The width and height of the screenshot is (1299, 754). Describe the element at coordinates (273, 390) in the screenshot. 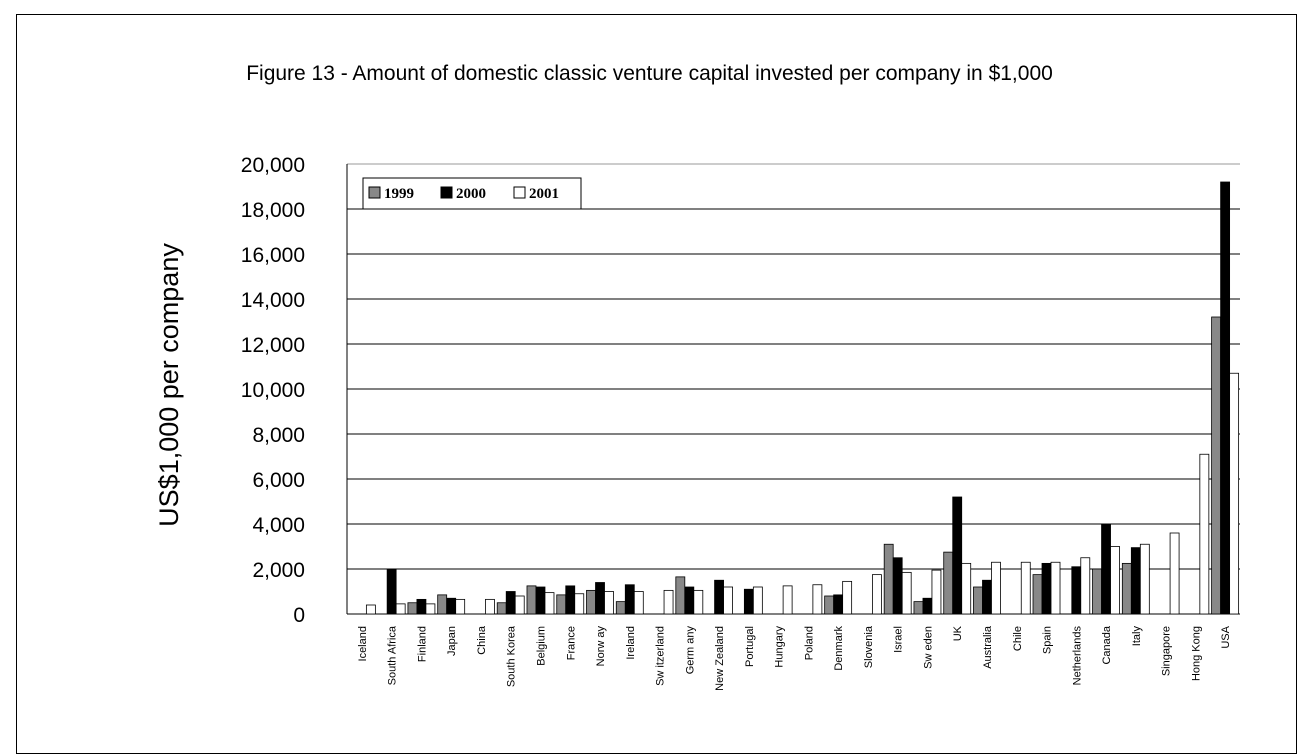

I see `y-tick-label: 10,000` at that location.